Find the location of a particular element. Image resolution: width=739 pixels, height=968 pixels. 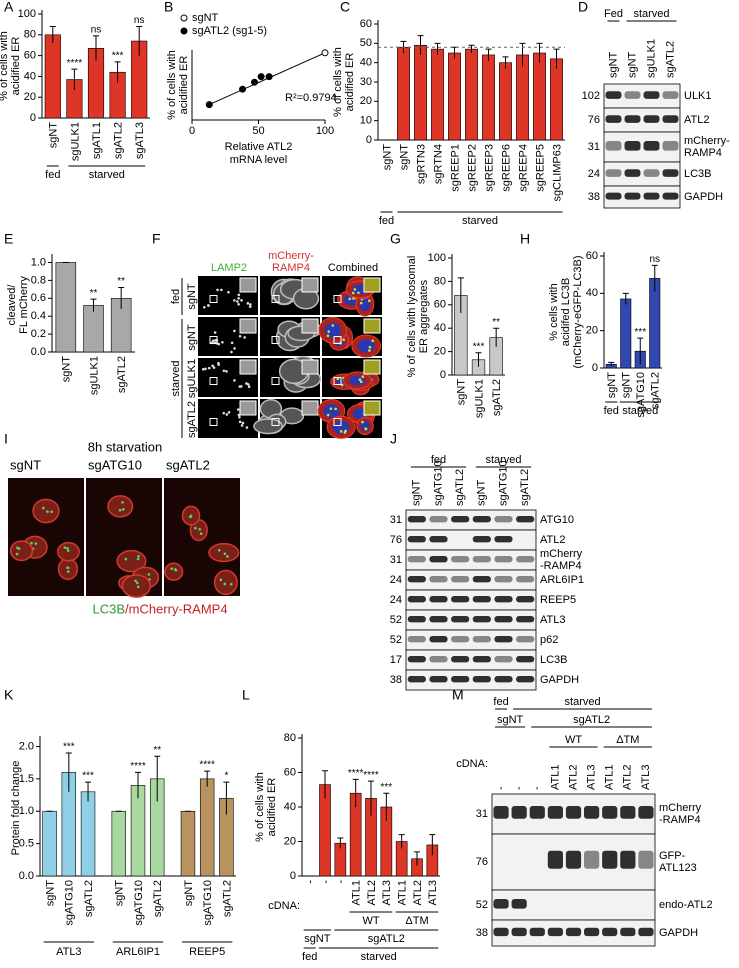

y-tick-label: 40 is located at coordinates (440, 328).